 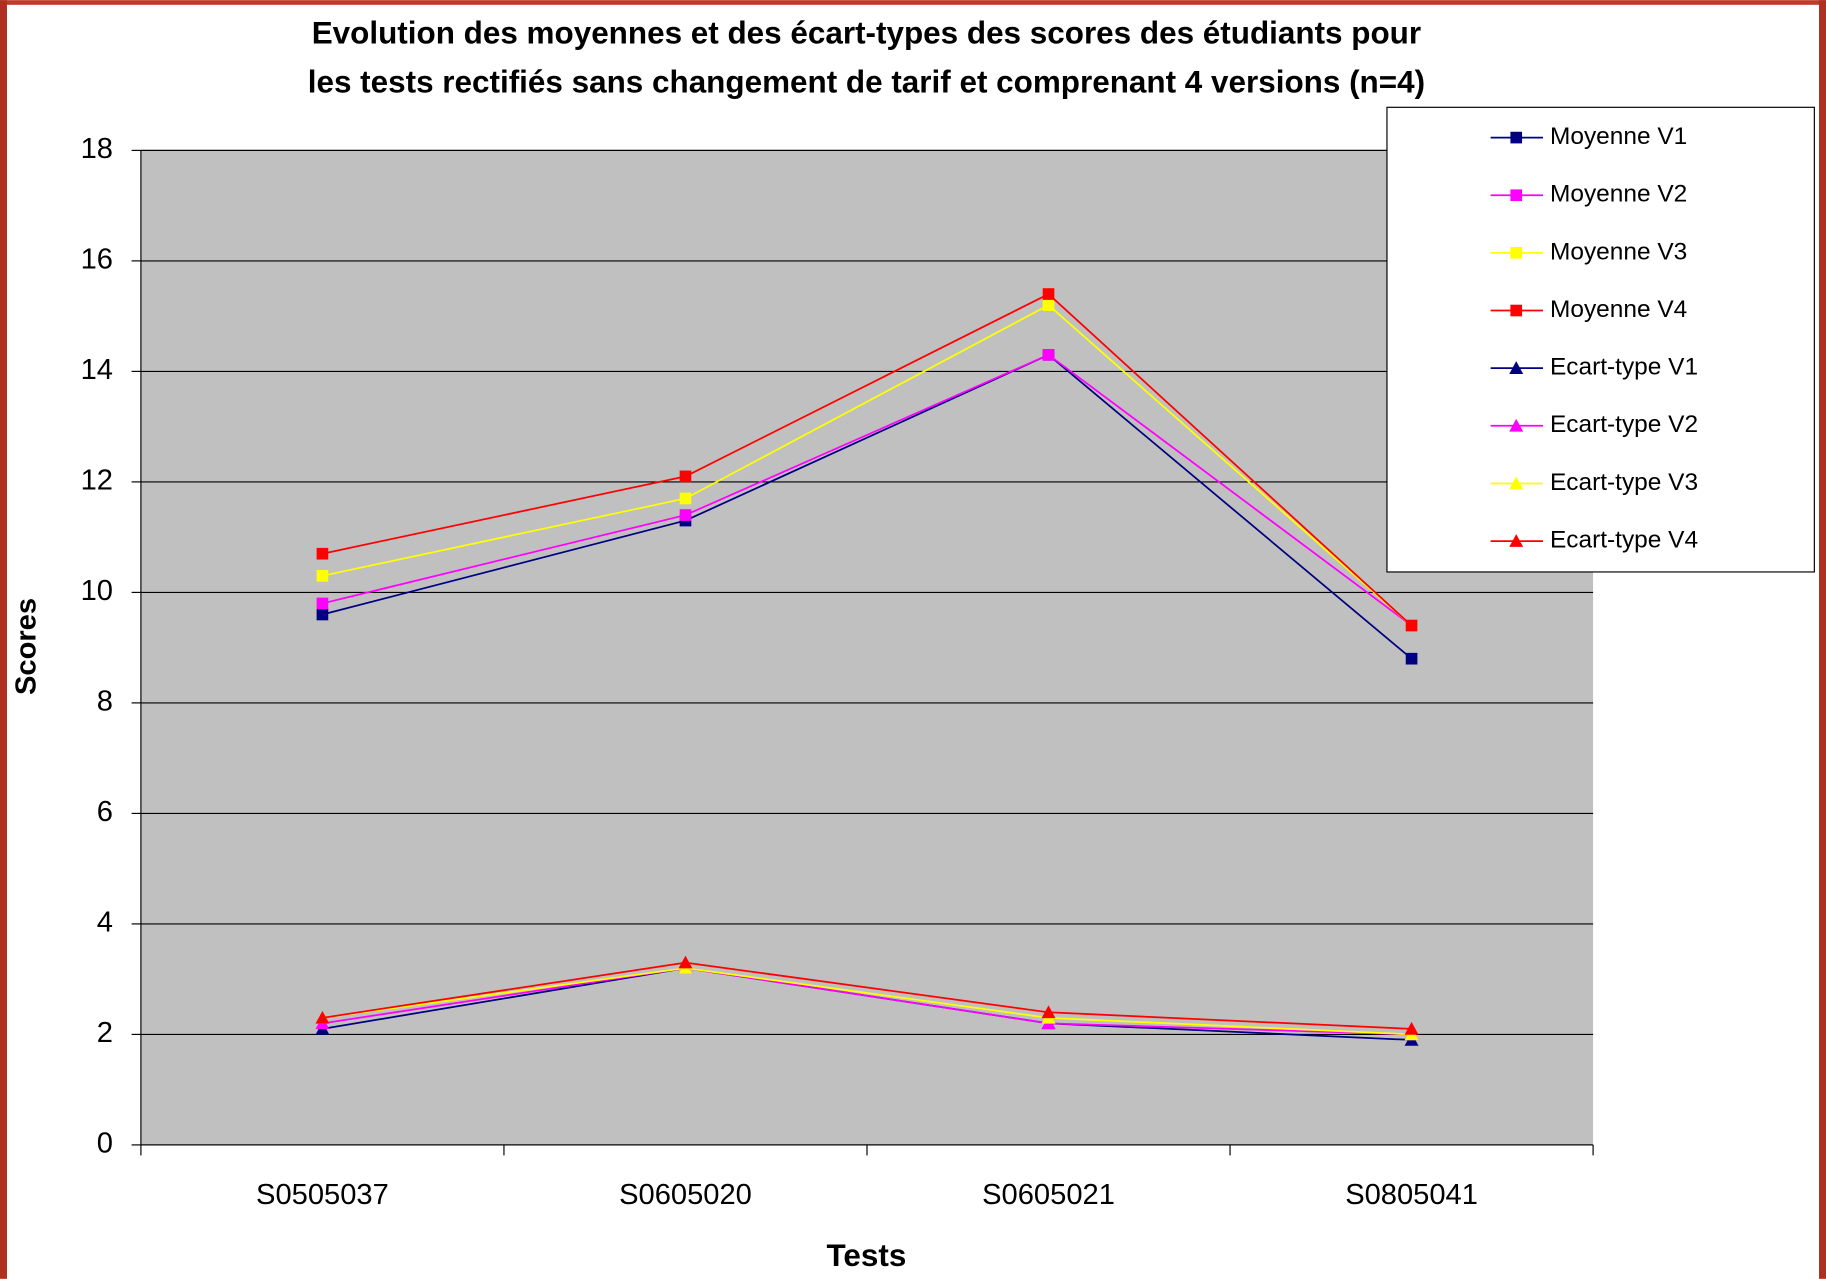 I want to click on legend-box, so click(x=1600, y=339).